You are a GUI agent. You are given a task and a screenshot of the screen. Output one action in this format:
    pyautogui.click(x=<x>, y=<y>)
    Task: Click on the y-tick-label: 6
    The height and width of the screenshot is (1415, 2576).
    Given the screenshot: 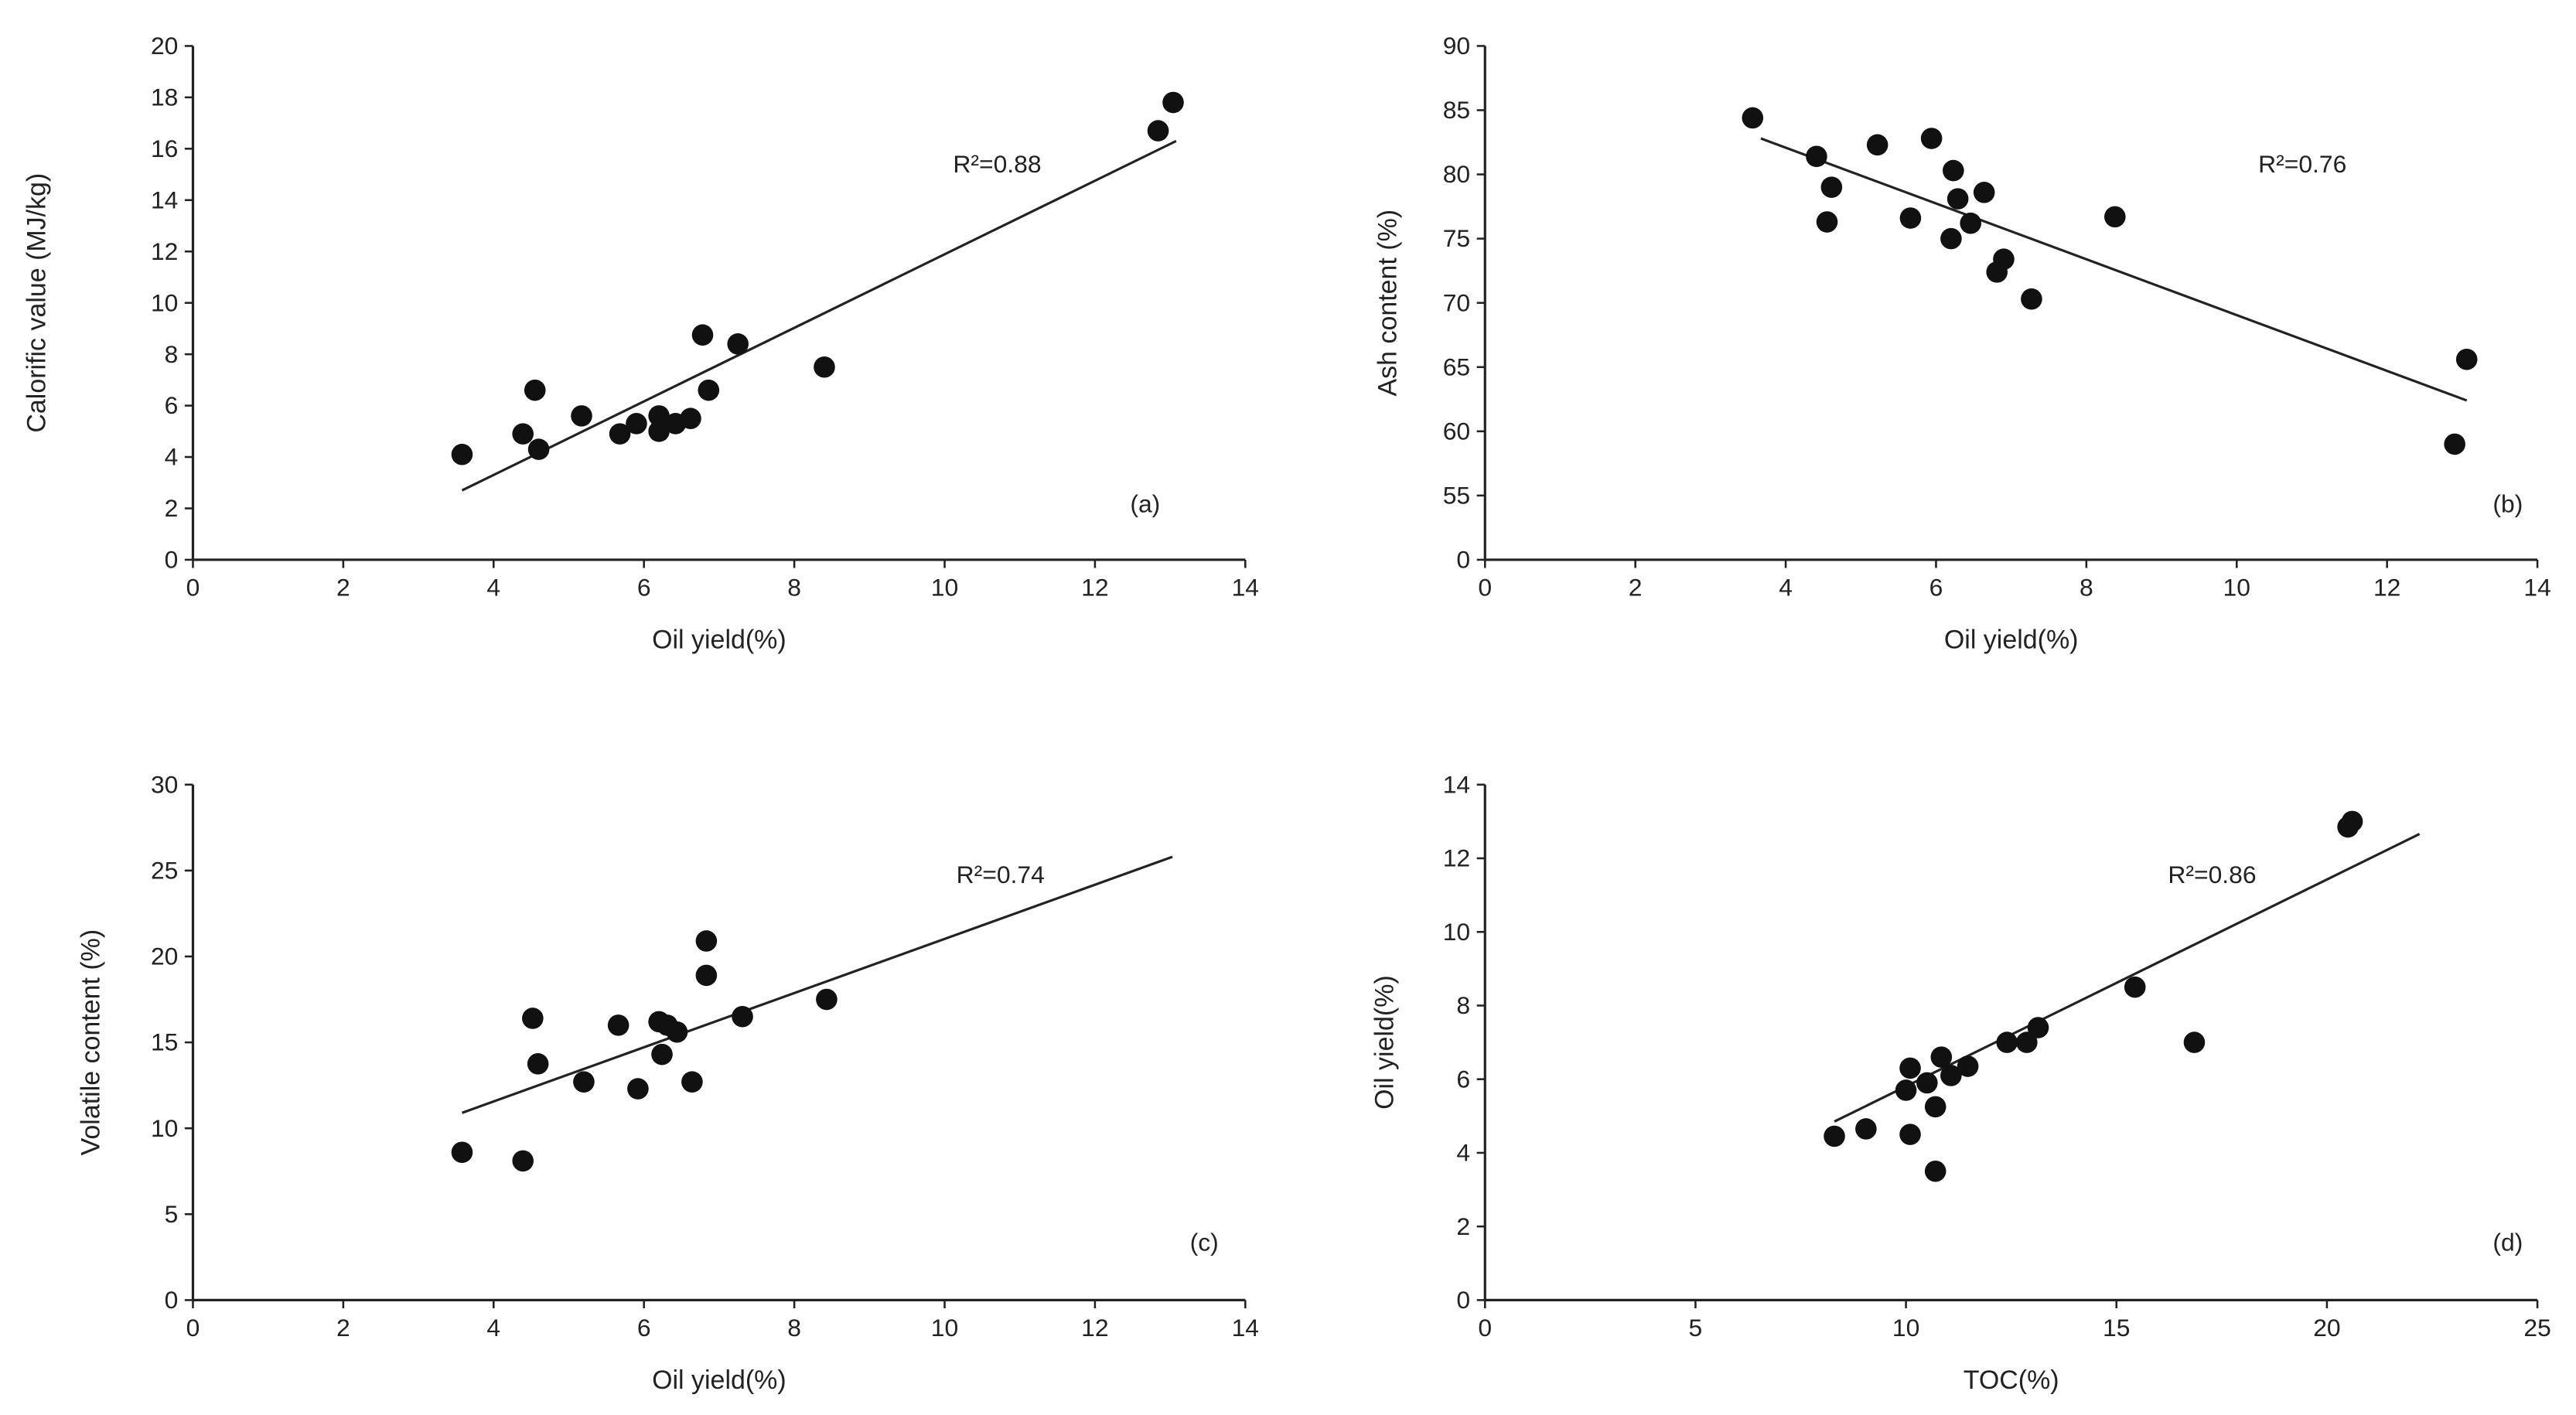 What is the action you would take?
    pyautogui.click(x=1463, y=1079)
    